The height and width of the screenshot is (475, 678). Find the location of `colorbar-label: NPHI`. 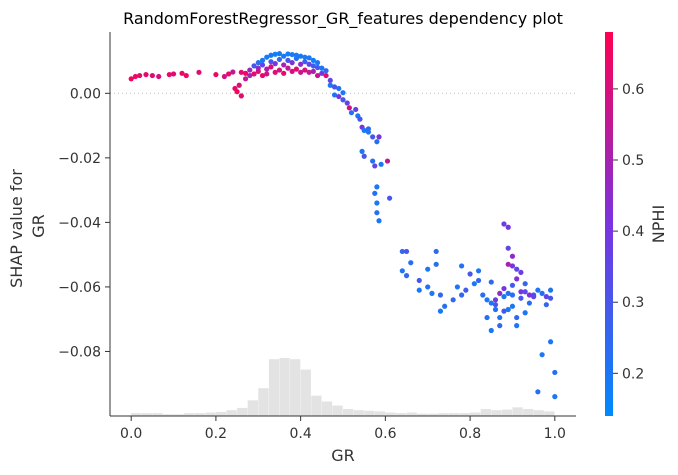

colorbar-label: NPHI is located at coordinates (658, 224).